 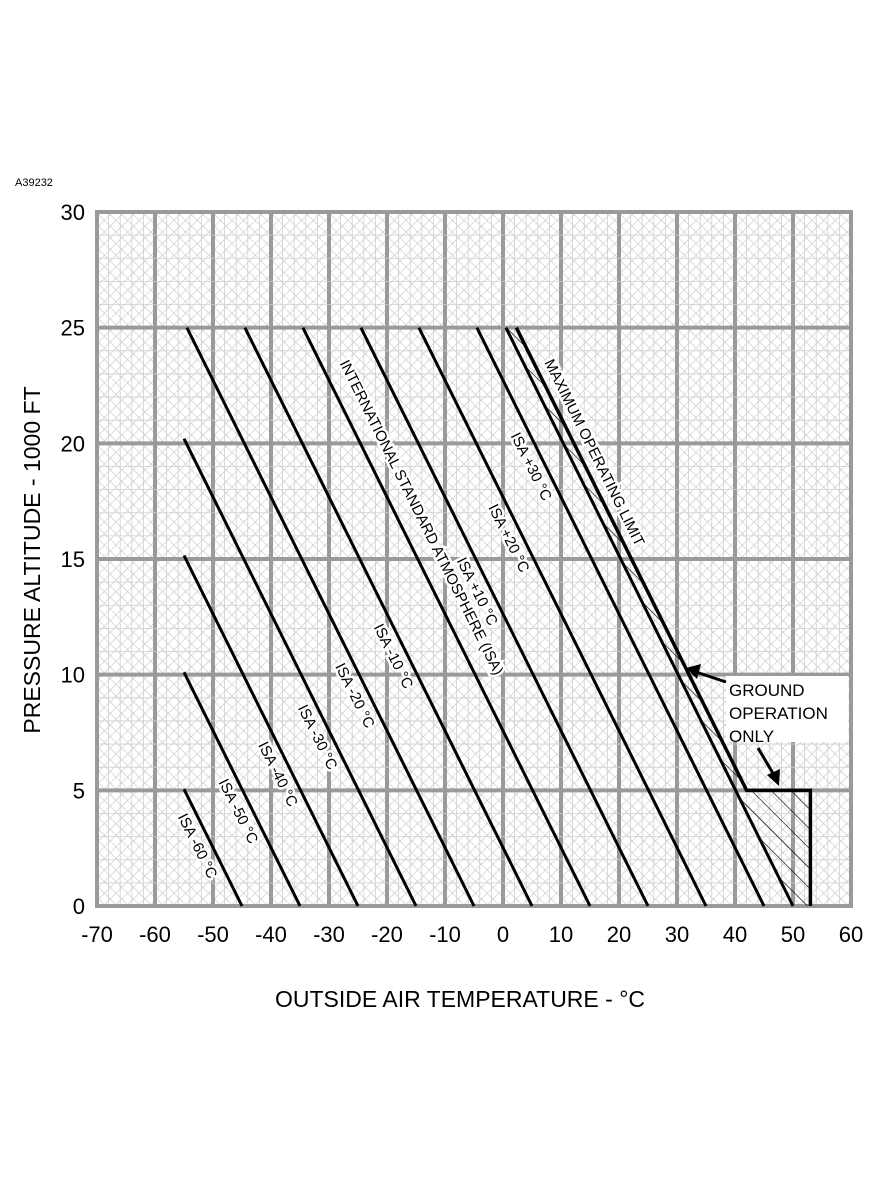 What do you see at coordinates (445, 934) in the screenshot?
I see `x-tick-label: -10` at bounding box center [445, 934].